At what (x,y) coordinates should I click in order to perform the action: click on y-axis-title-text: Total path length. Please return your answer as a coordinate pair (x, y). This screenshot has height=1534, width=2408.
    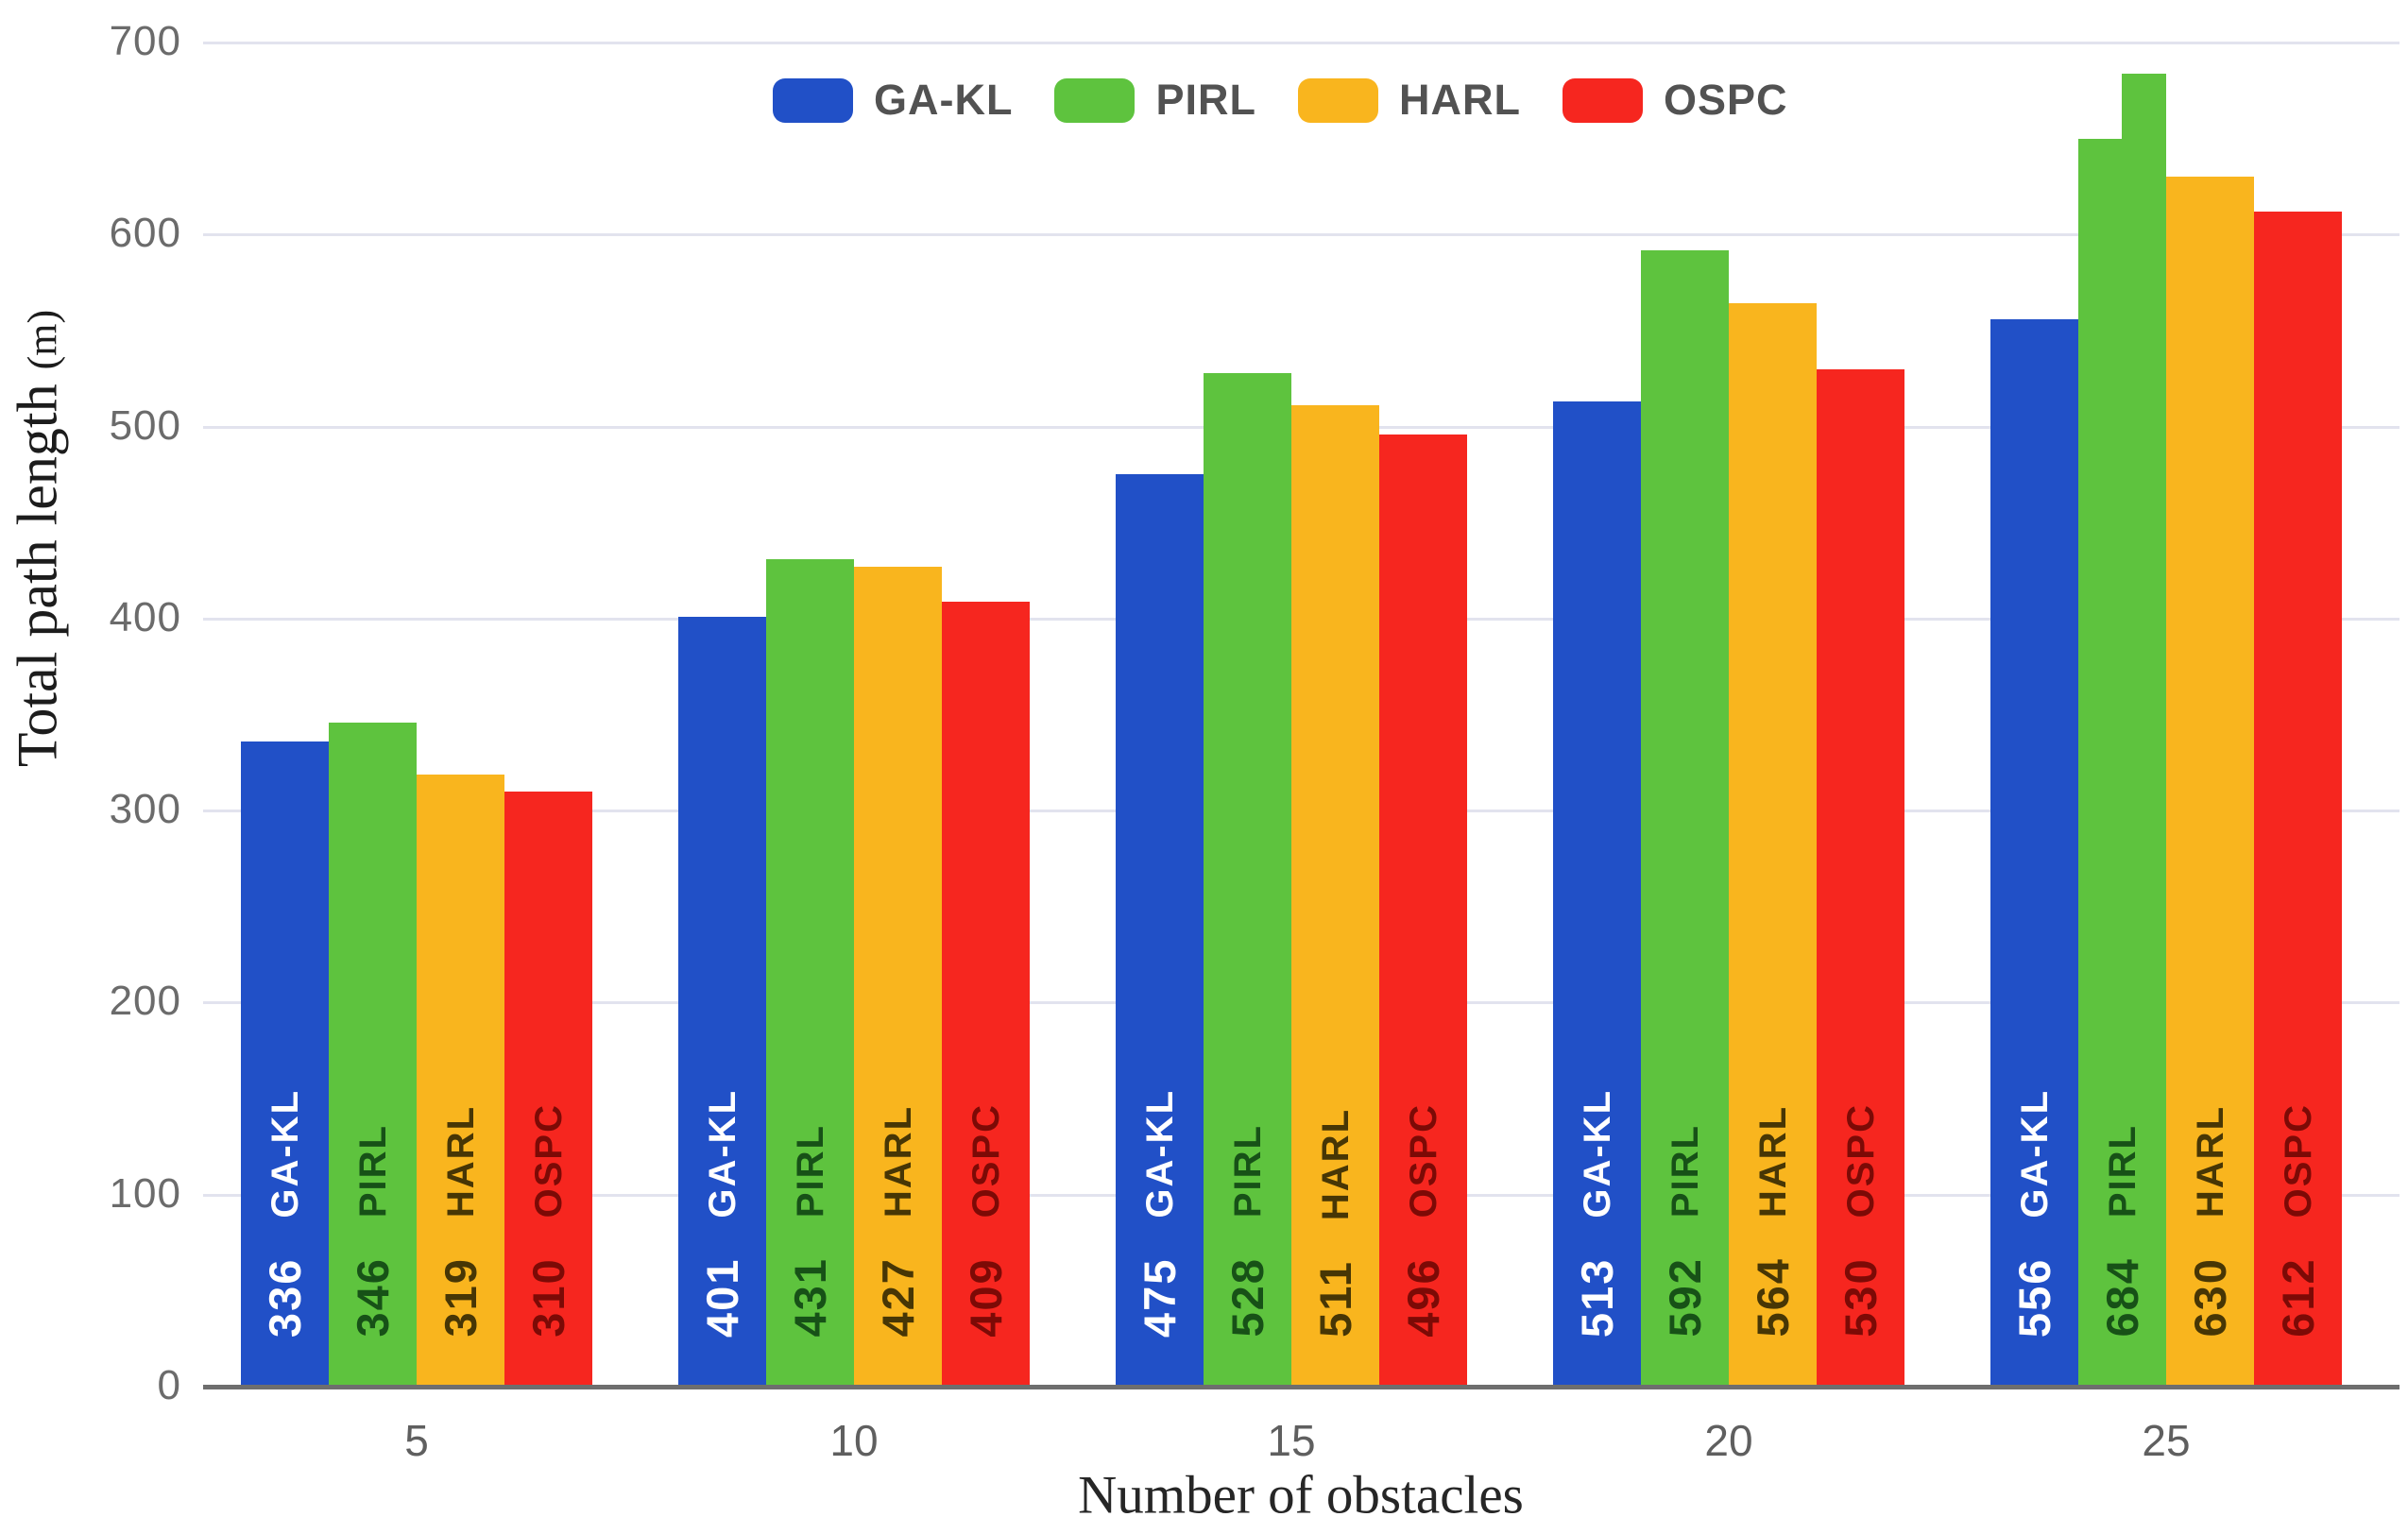
    Looking at the image, I should click on (37, 568).